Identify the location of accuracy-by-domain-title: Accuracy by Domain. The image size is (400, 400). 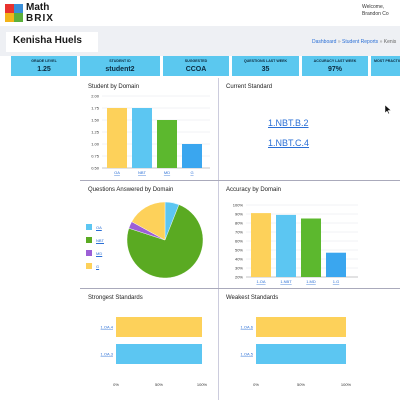
(254, 190).